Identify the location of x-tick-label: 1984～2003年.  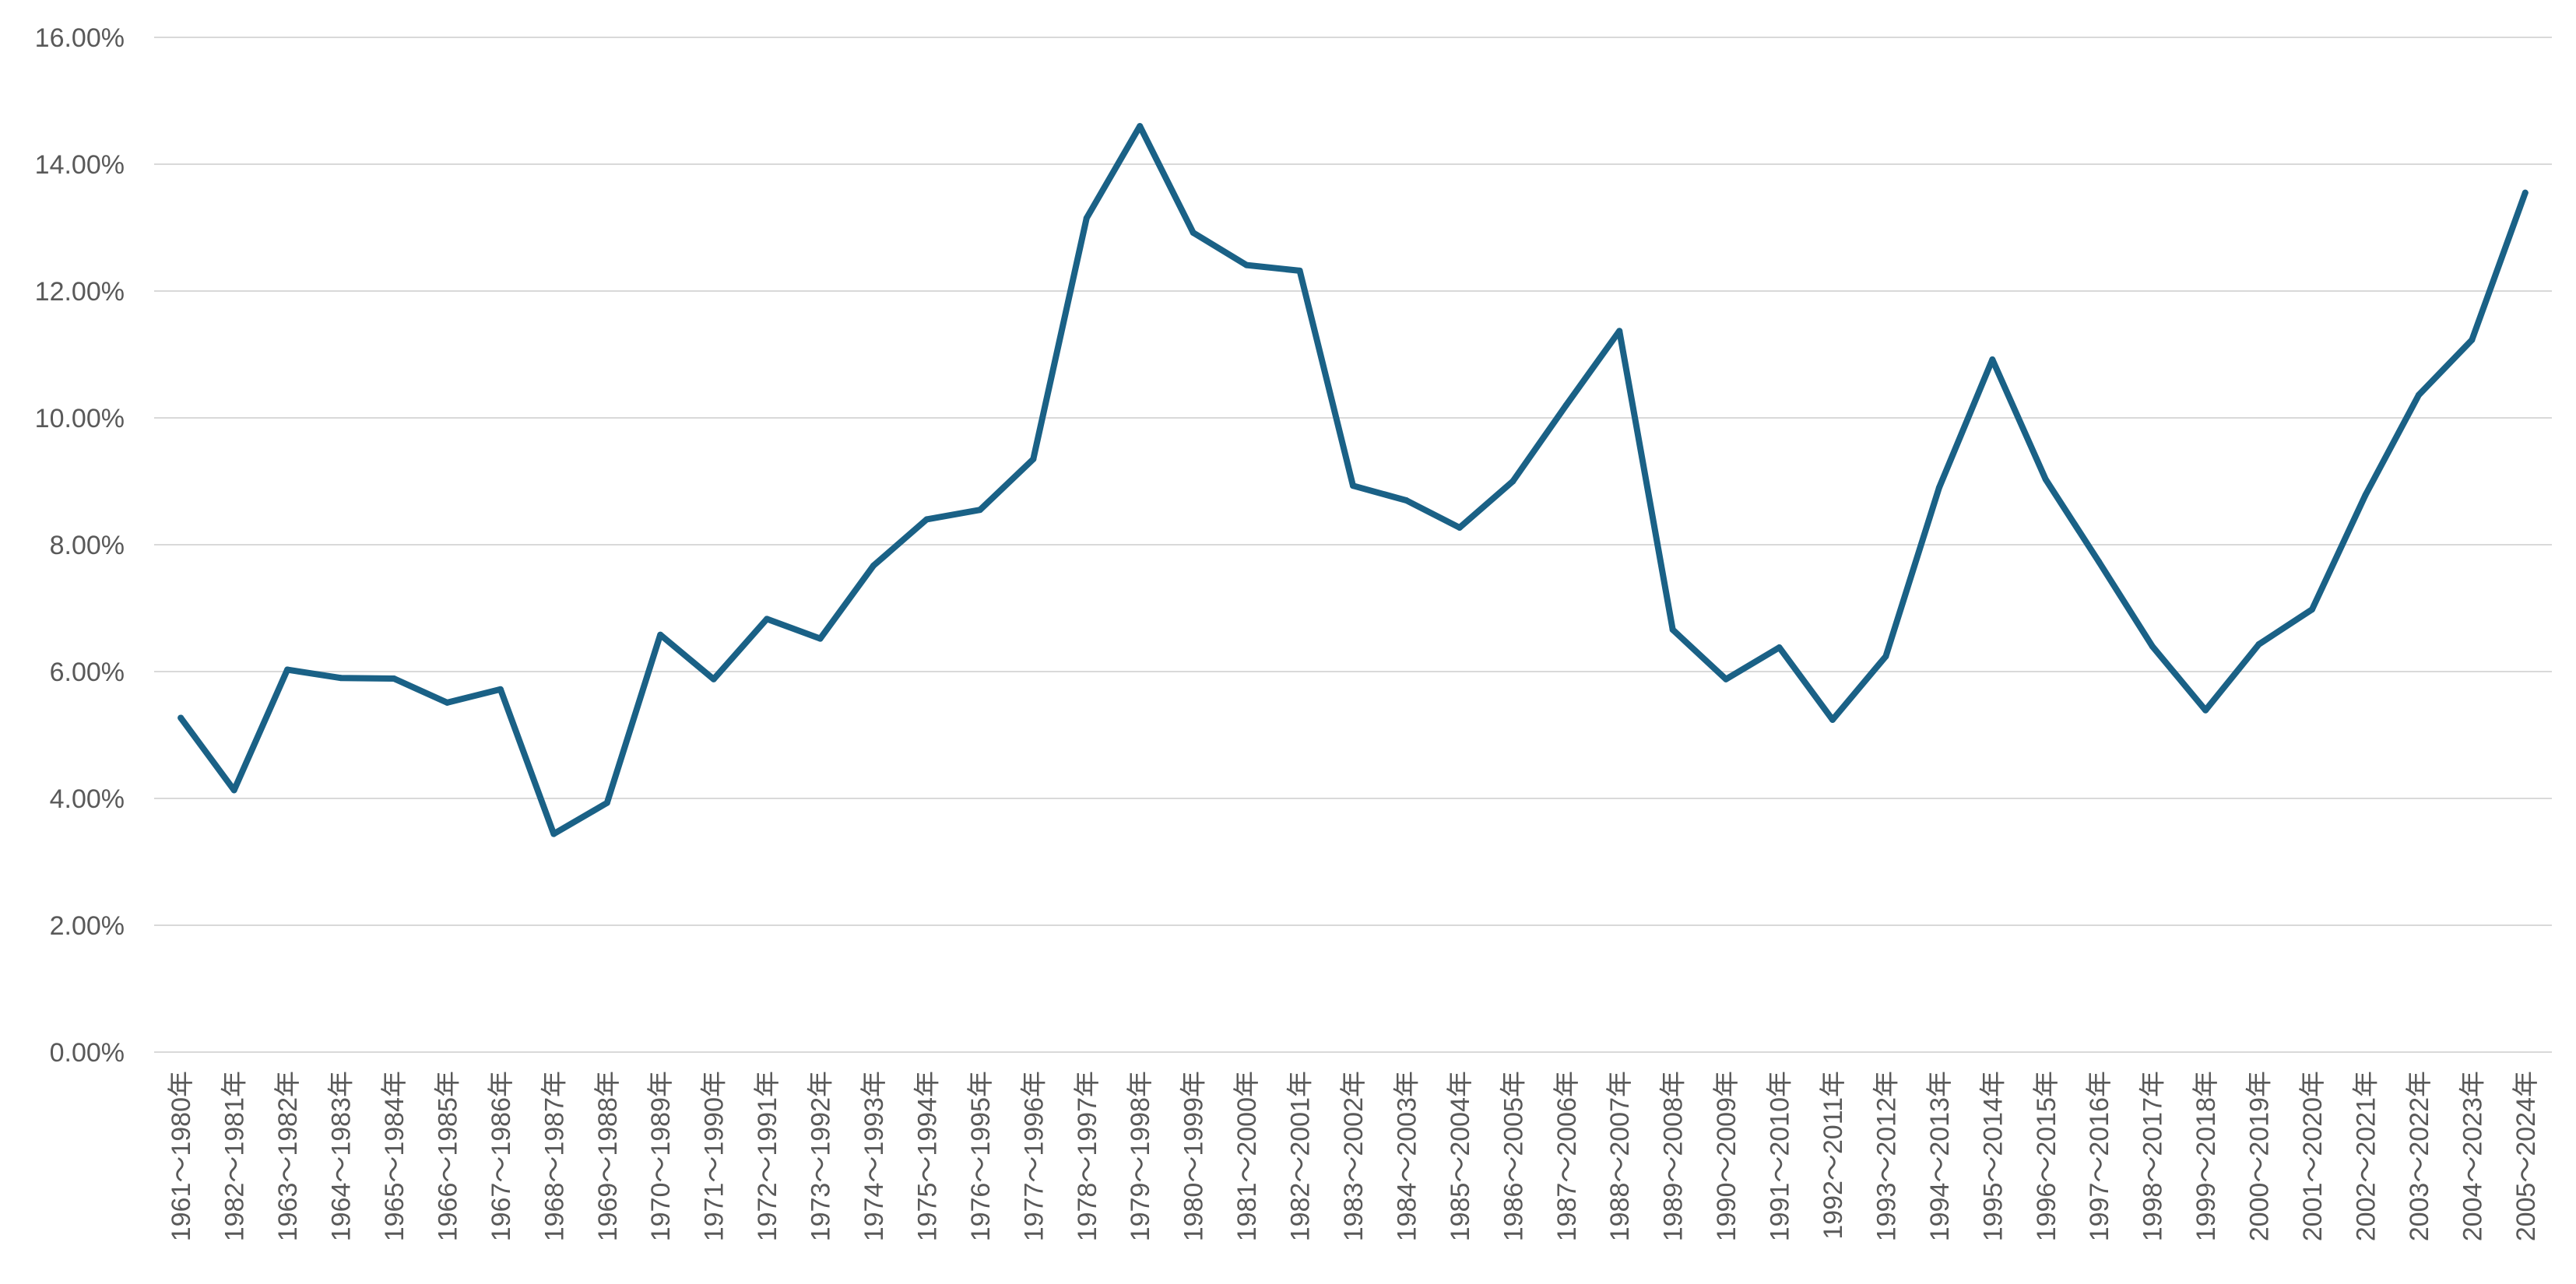
(1407, 1156).